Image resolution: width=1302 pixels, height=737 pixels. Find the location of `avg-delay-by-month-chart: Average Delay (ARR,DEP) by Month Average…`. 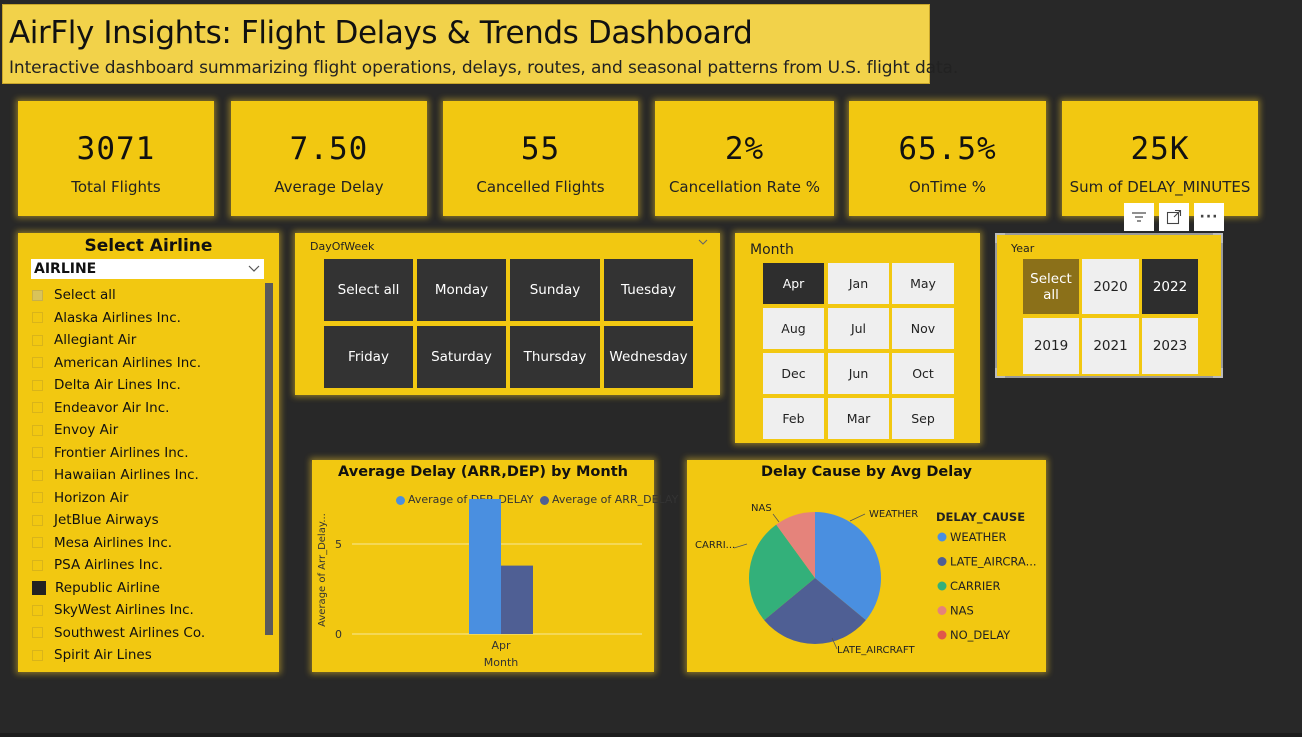

avg-delay-by-month-chart: Average Delay (ARR,DEP) by Month Average… is located at coordinates (495, 566).